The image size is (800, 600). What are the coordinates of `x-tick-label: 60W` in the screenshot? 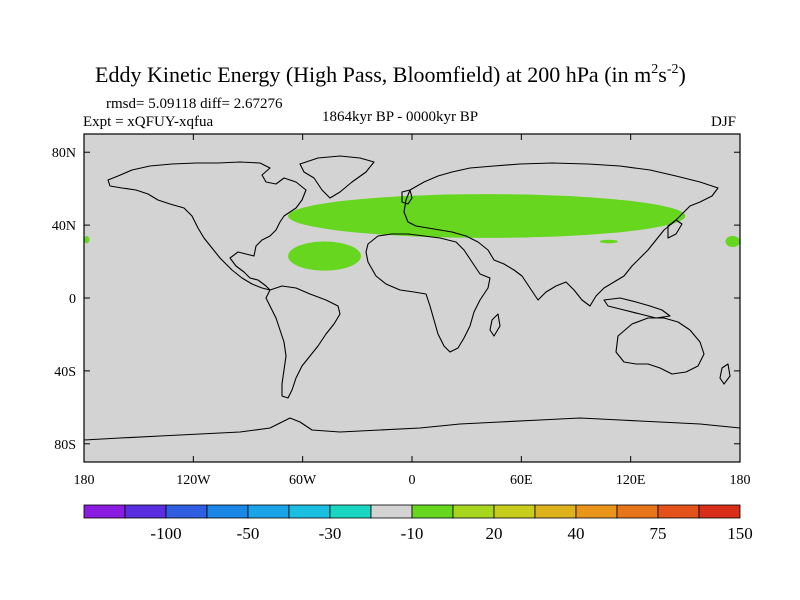 It's located at (303, 480).